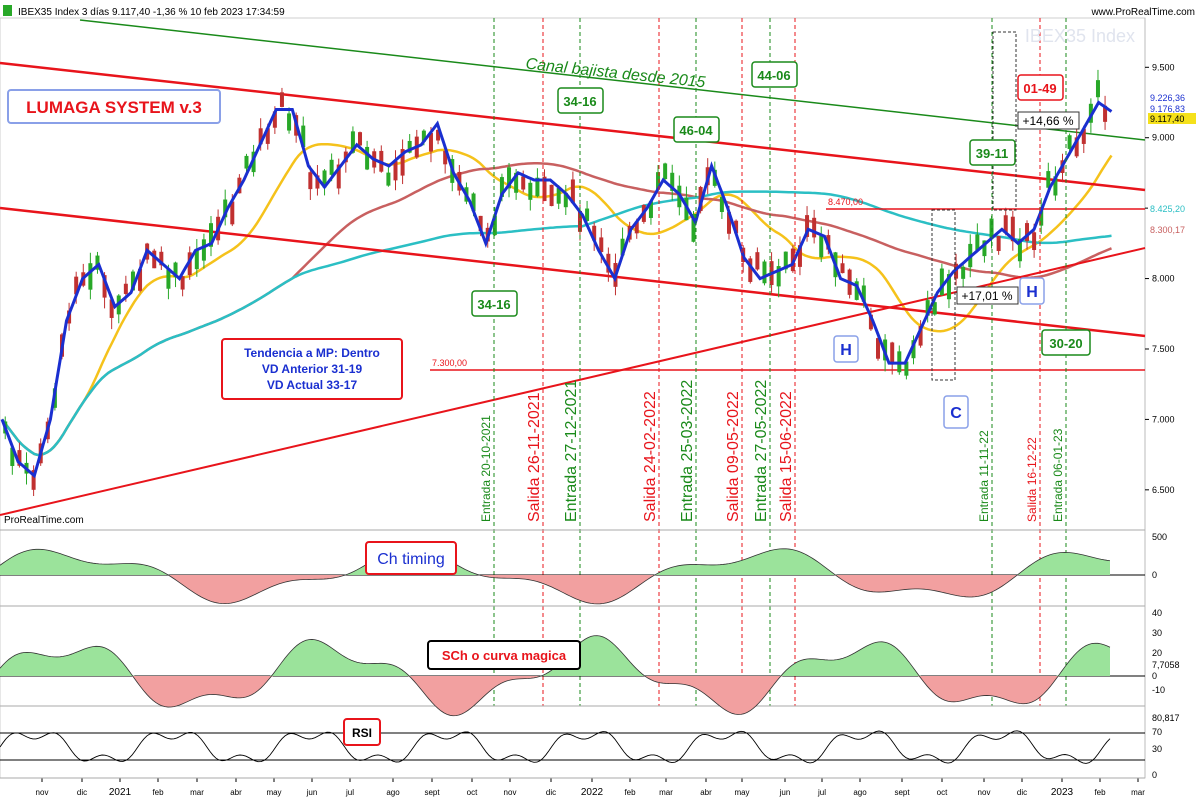  I want to click on tendencia-box, so click(312, 369).